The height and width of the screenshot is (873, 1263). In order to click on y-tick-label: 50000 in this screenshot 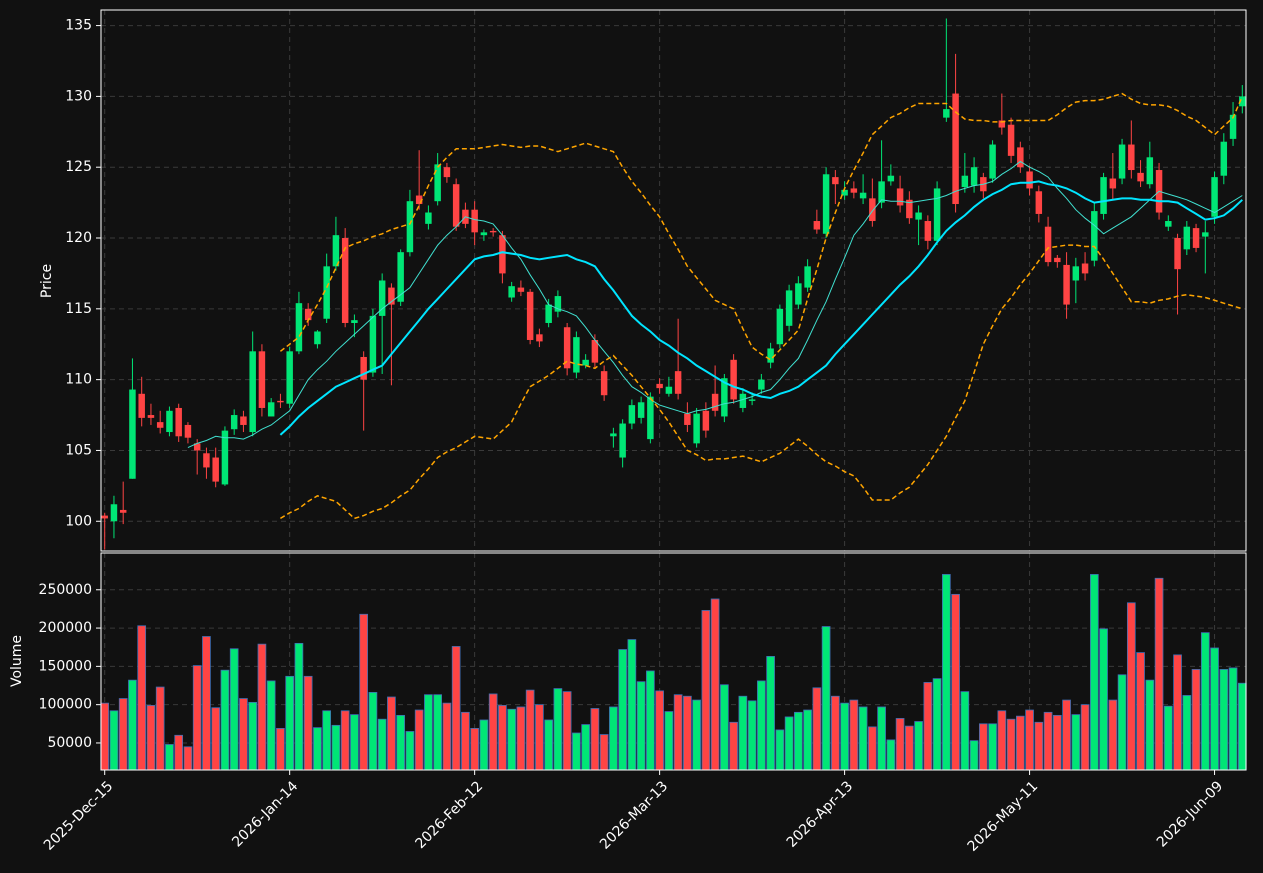, I will do `click(69, 743)`.